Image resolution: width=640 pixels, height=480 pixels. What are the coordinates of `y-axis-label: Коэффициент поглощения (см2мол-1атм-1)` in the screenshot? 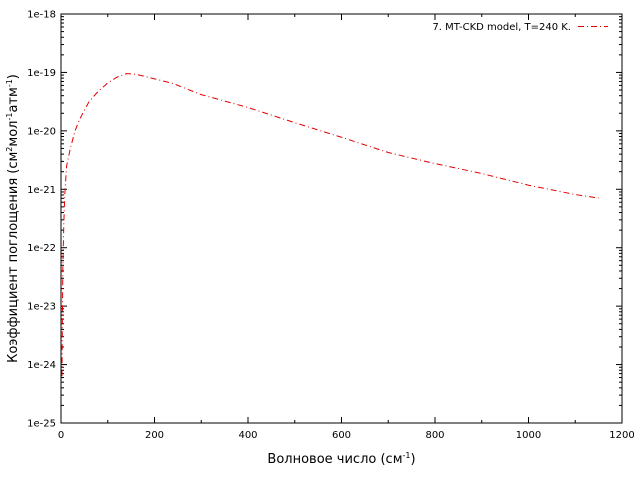 It's located at (13, 218).